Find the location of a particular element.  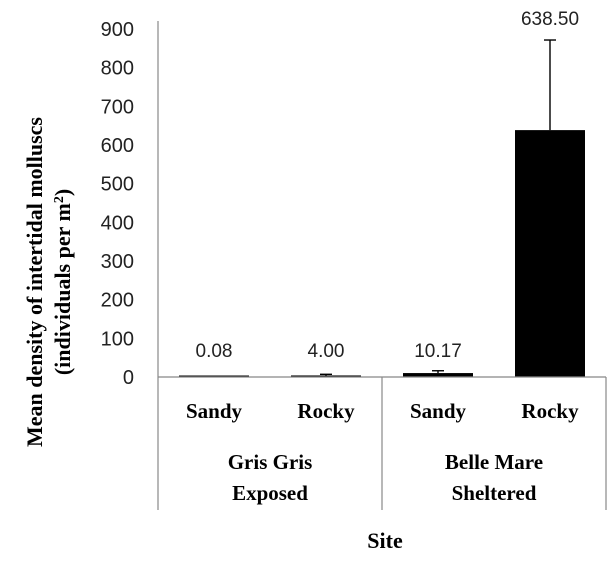

y-tick-label: 400 is located at coordinates (117, 223).